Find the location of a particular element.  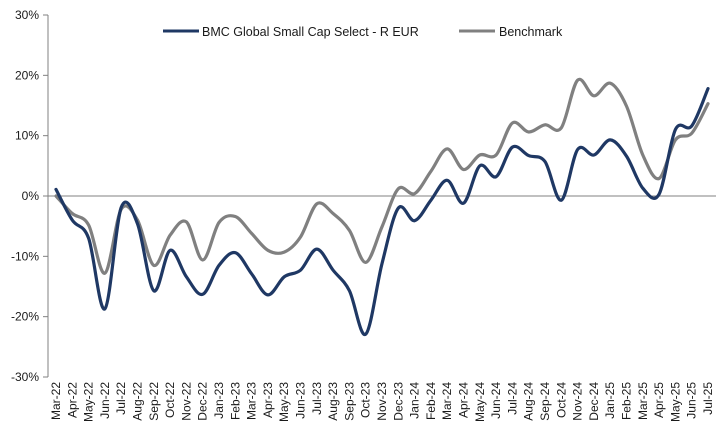

x-tick-label: Jun-22 is located at coordinates (105, 400).